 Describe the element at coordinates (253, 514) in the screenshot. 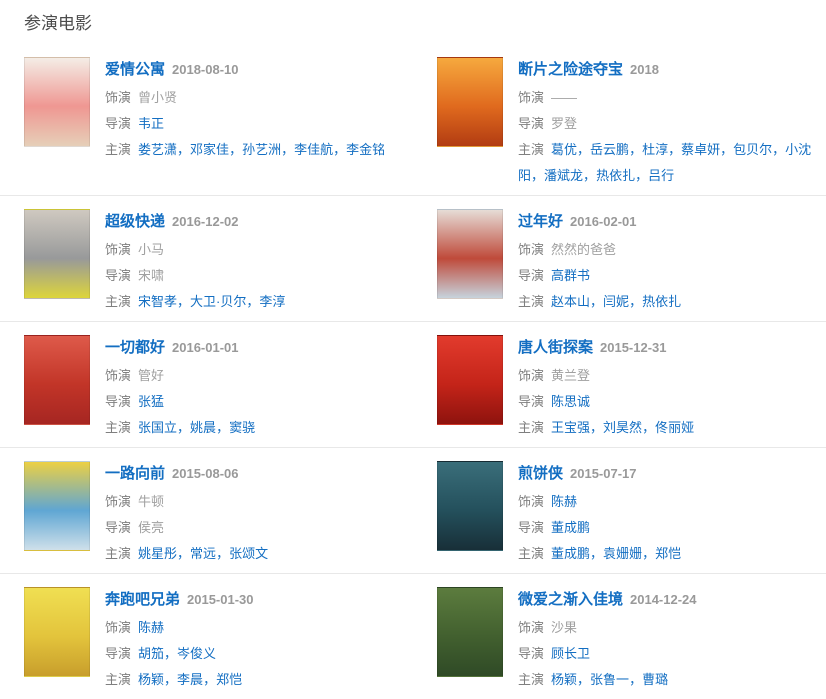

I see `movie-info: 一路向前 2015-08-06 饰演 牛顿 导演 侯亮 主演 姚星彤，常远，张颂文` at that location.